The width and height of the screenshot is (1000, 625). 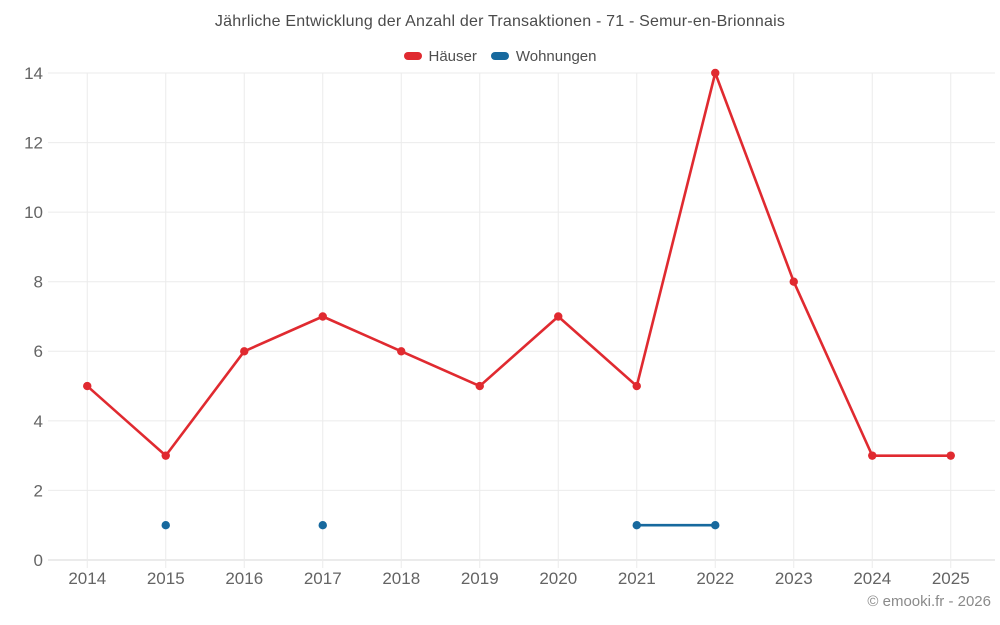 I want to click on data-point-wohnungen-2021, so click(x=636, y=525).